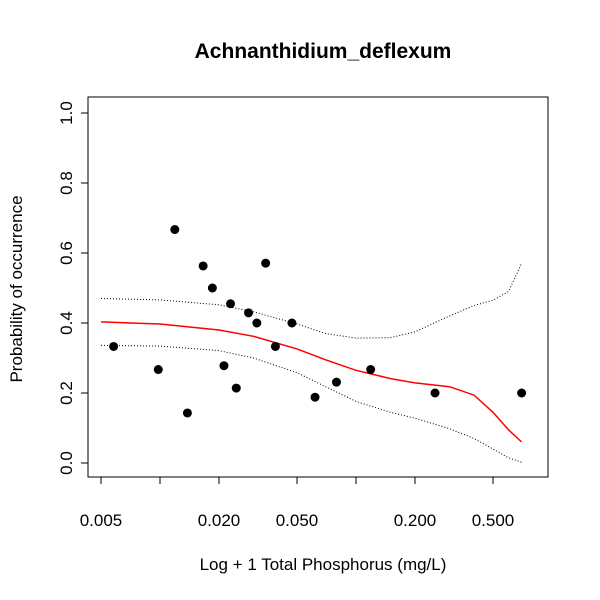 This screenshot has width=600, height=600. I want to click on y-tick-label: 0.6, so click(66, 253).